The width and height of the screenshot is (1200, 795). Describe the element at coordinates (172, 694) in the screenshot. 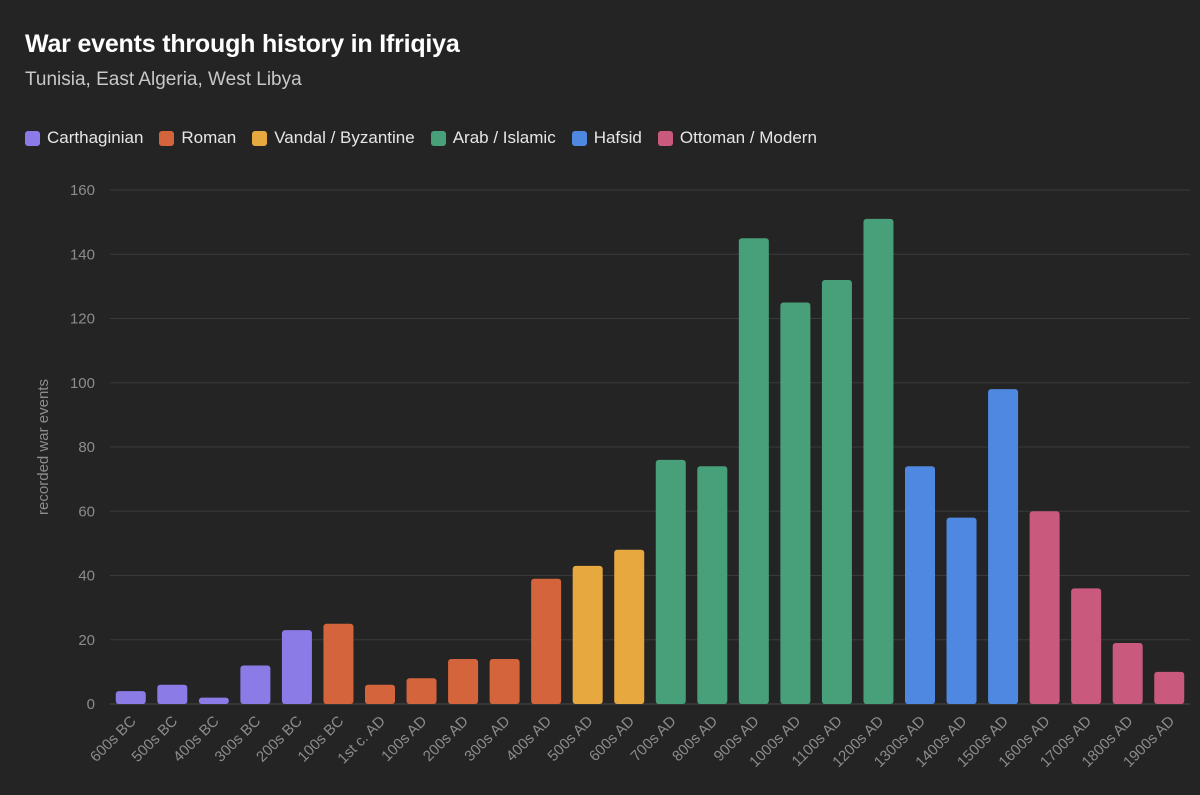

I see `bar-500s-bc` at that location.